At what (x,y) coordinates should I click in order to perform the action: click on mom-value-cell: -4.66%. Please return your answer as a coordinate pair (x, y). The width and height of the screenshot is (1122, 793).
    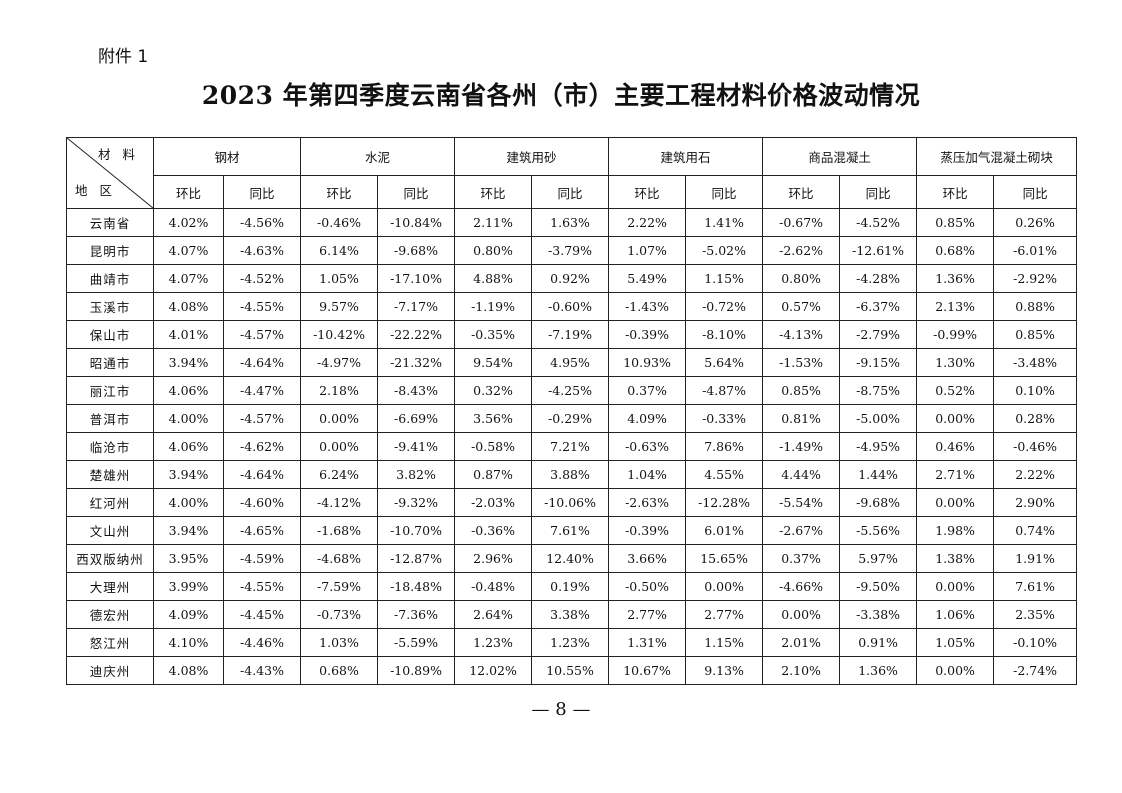
    Looking at the image, I should click on (801, 586).